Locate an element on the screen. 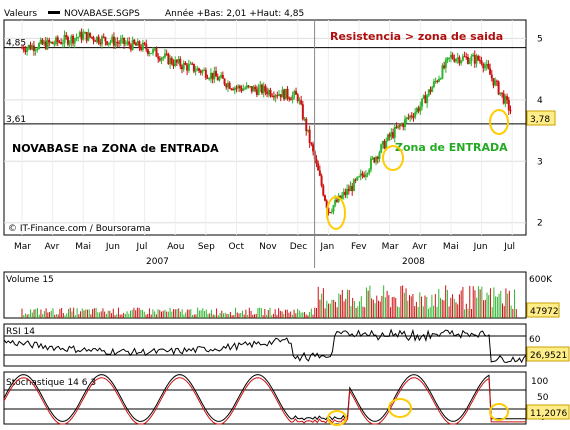  circle-marker-mar is located at coordinates (393, 158).